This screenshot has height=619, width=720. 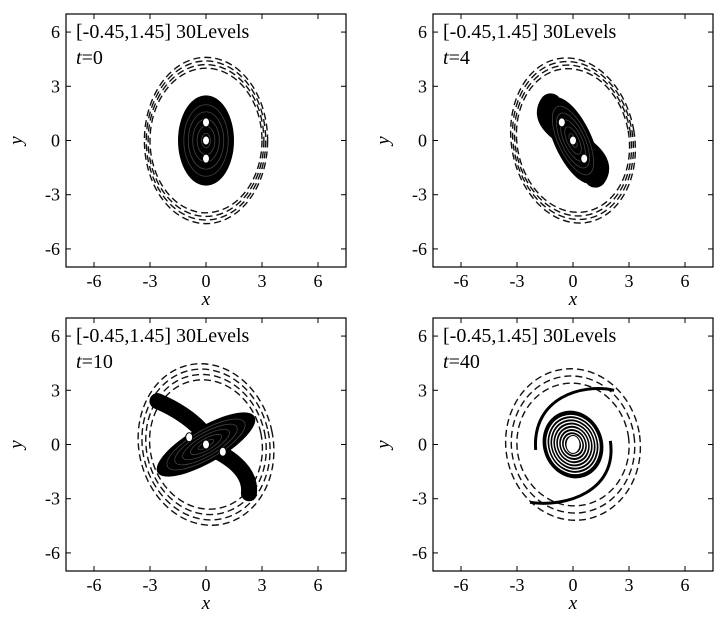 What do you see at coordinates (456, 58) in the screenshot?
I see `time-label: t=4` at bounding box center [456, 58].